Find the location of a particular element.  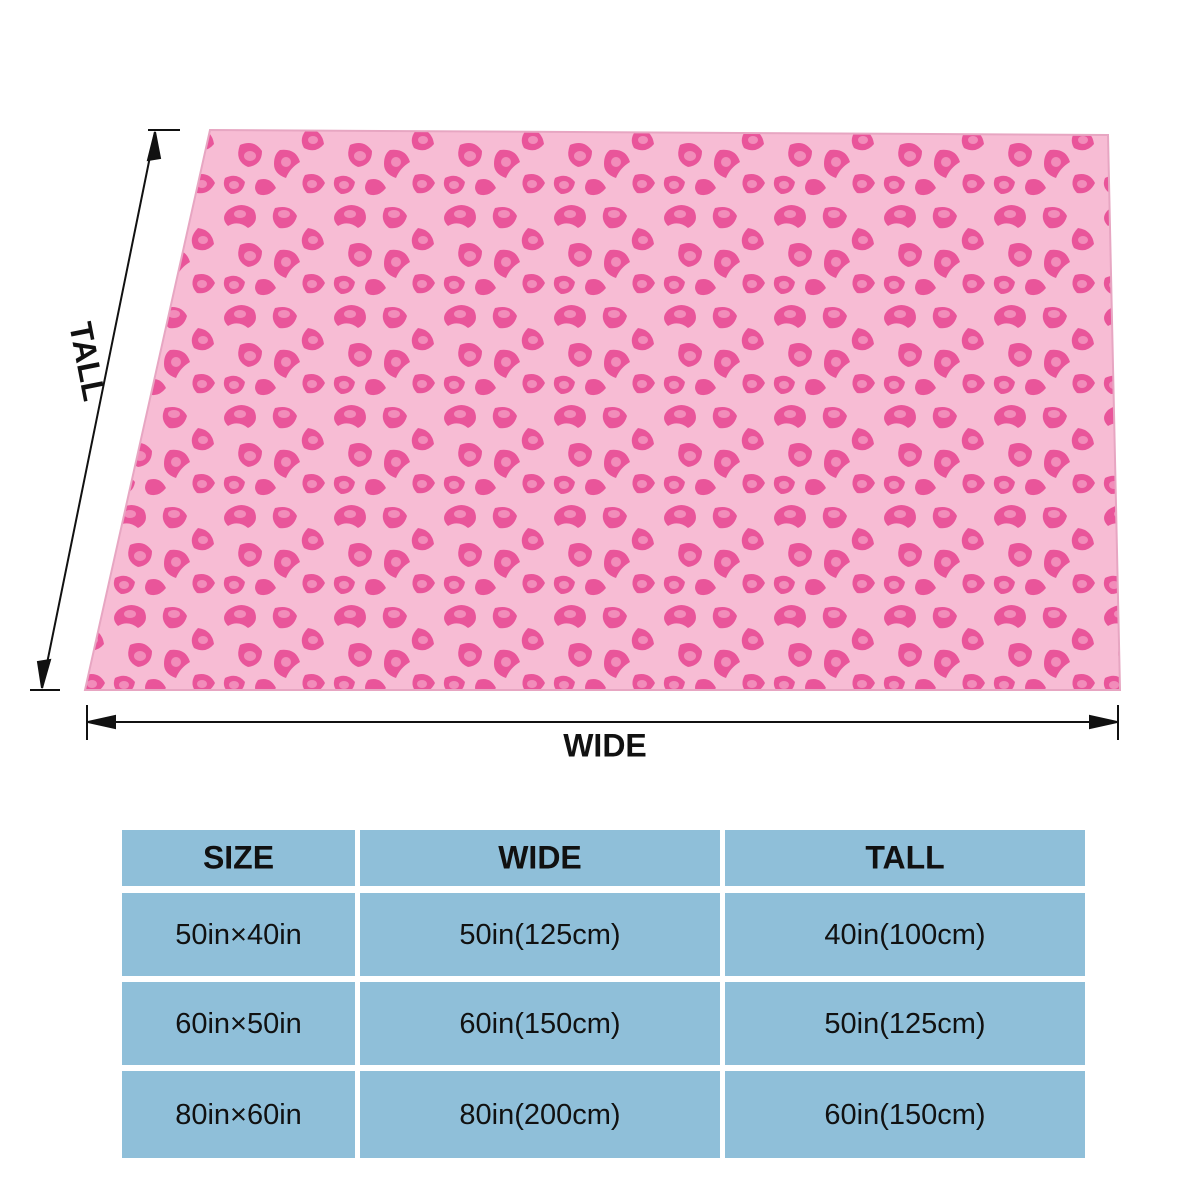

table-header: TALL is located at coordinates (904, 857).